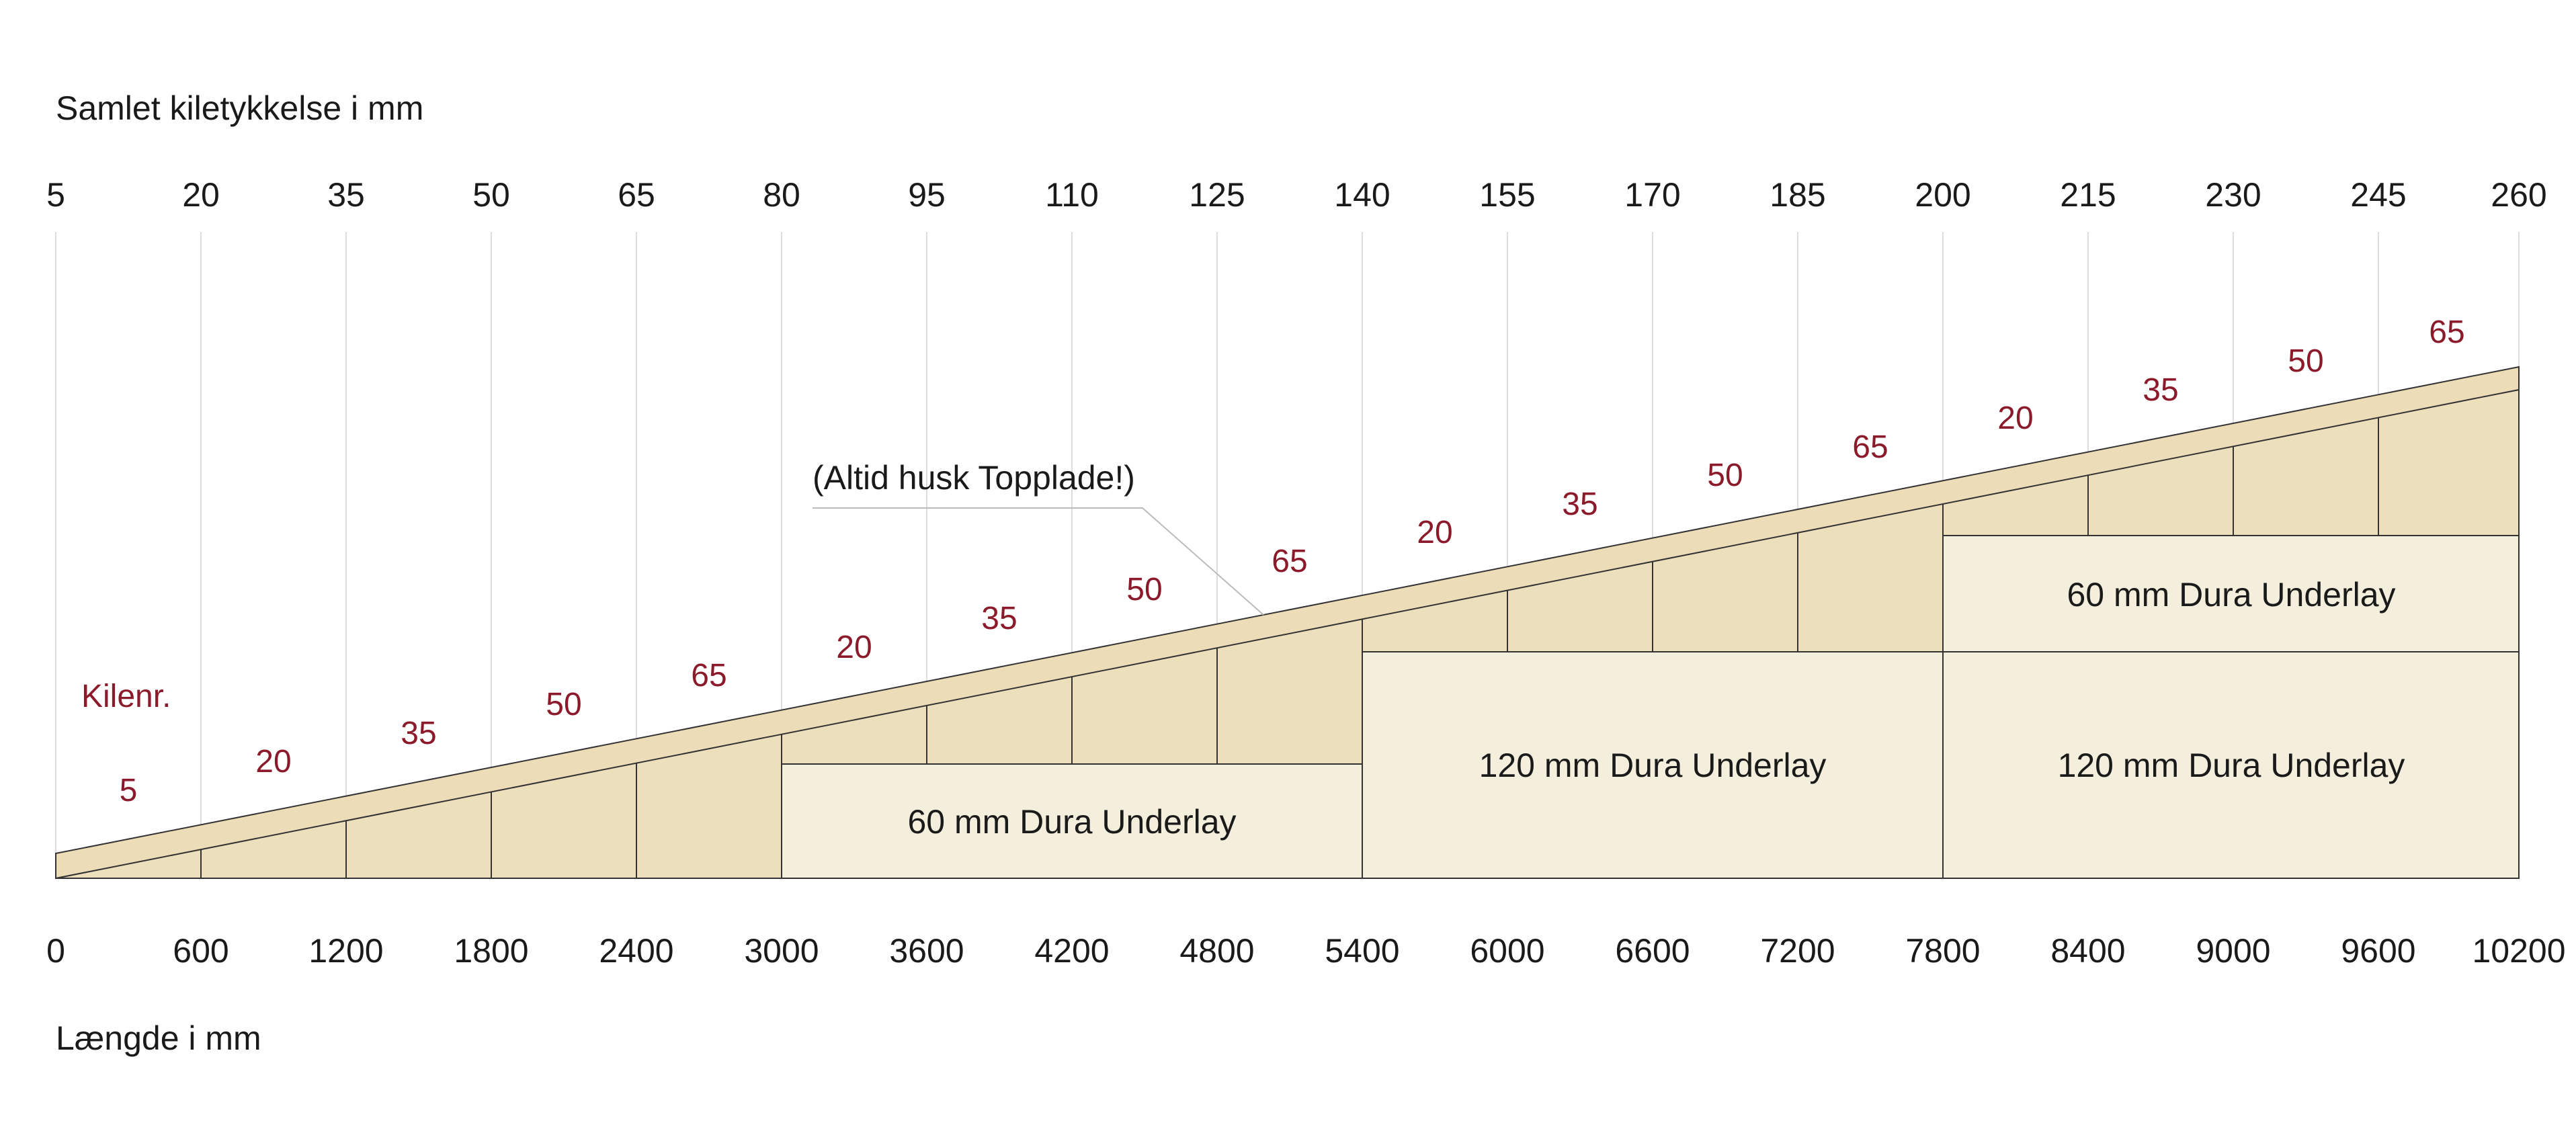 The width and height of the screenshot is (2576, 1141). I want to click on top-tick-label: 80, so click(781, 195).